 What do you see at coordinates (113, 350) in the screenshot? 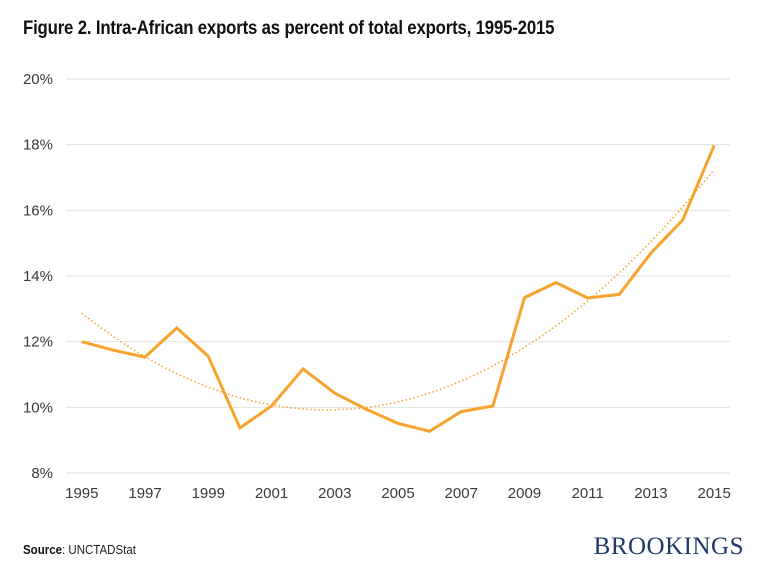
I see `data-point-1996` at bounding box center [113, 350].